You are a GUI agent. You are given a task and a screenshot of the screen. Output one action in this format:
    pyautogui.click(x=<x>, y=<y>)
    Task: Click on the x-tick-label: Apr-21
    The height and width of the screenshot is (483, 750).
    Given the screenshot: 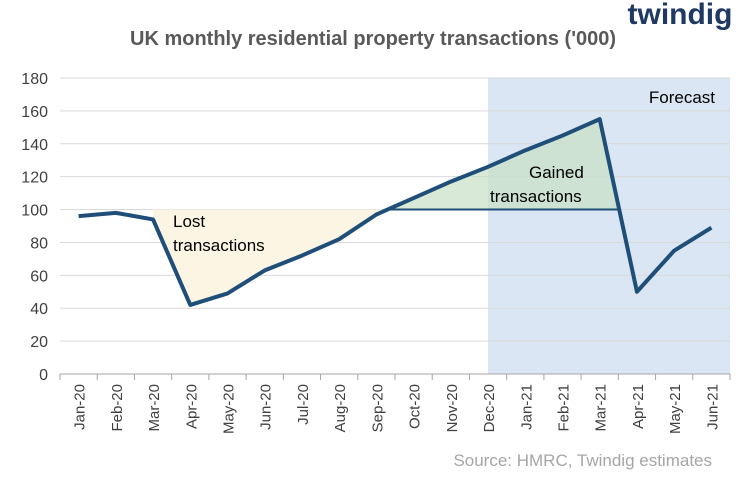 What is the action you would take?
    pyautogui.click(x=638, y=406)
    